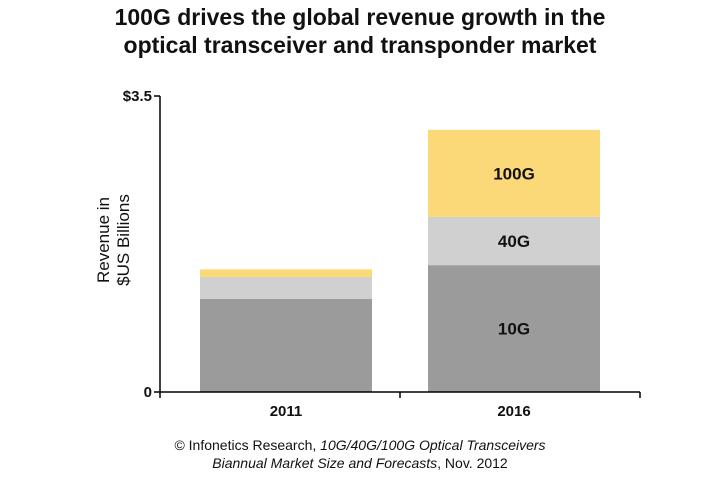  I want to click on x-tick-label-2016: 2016, so click(513, 411).